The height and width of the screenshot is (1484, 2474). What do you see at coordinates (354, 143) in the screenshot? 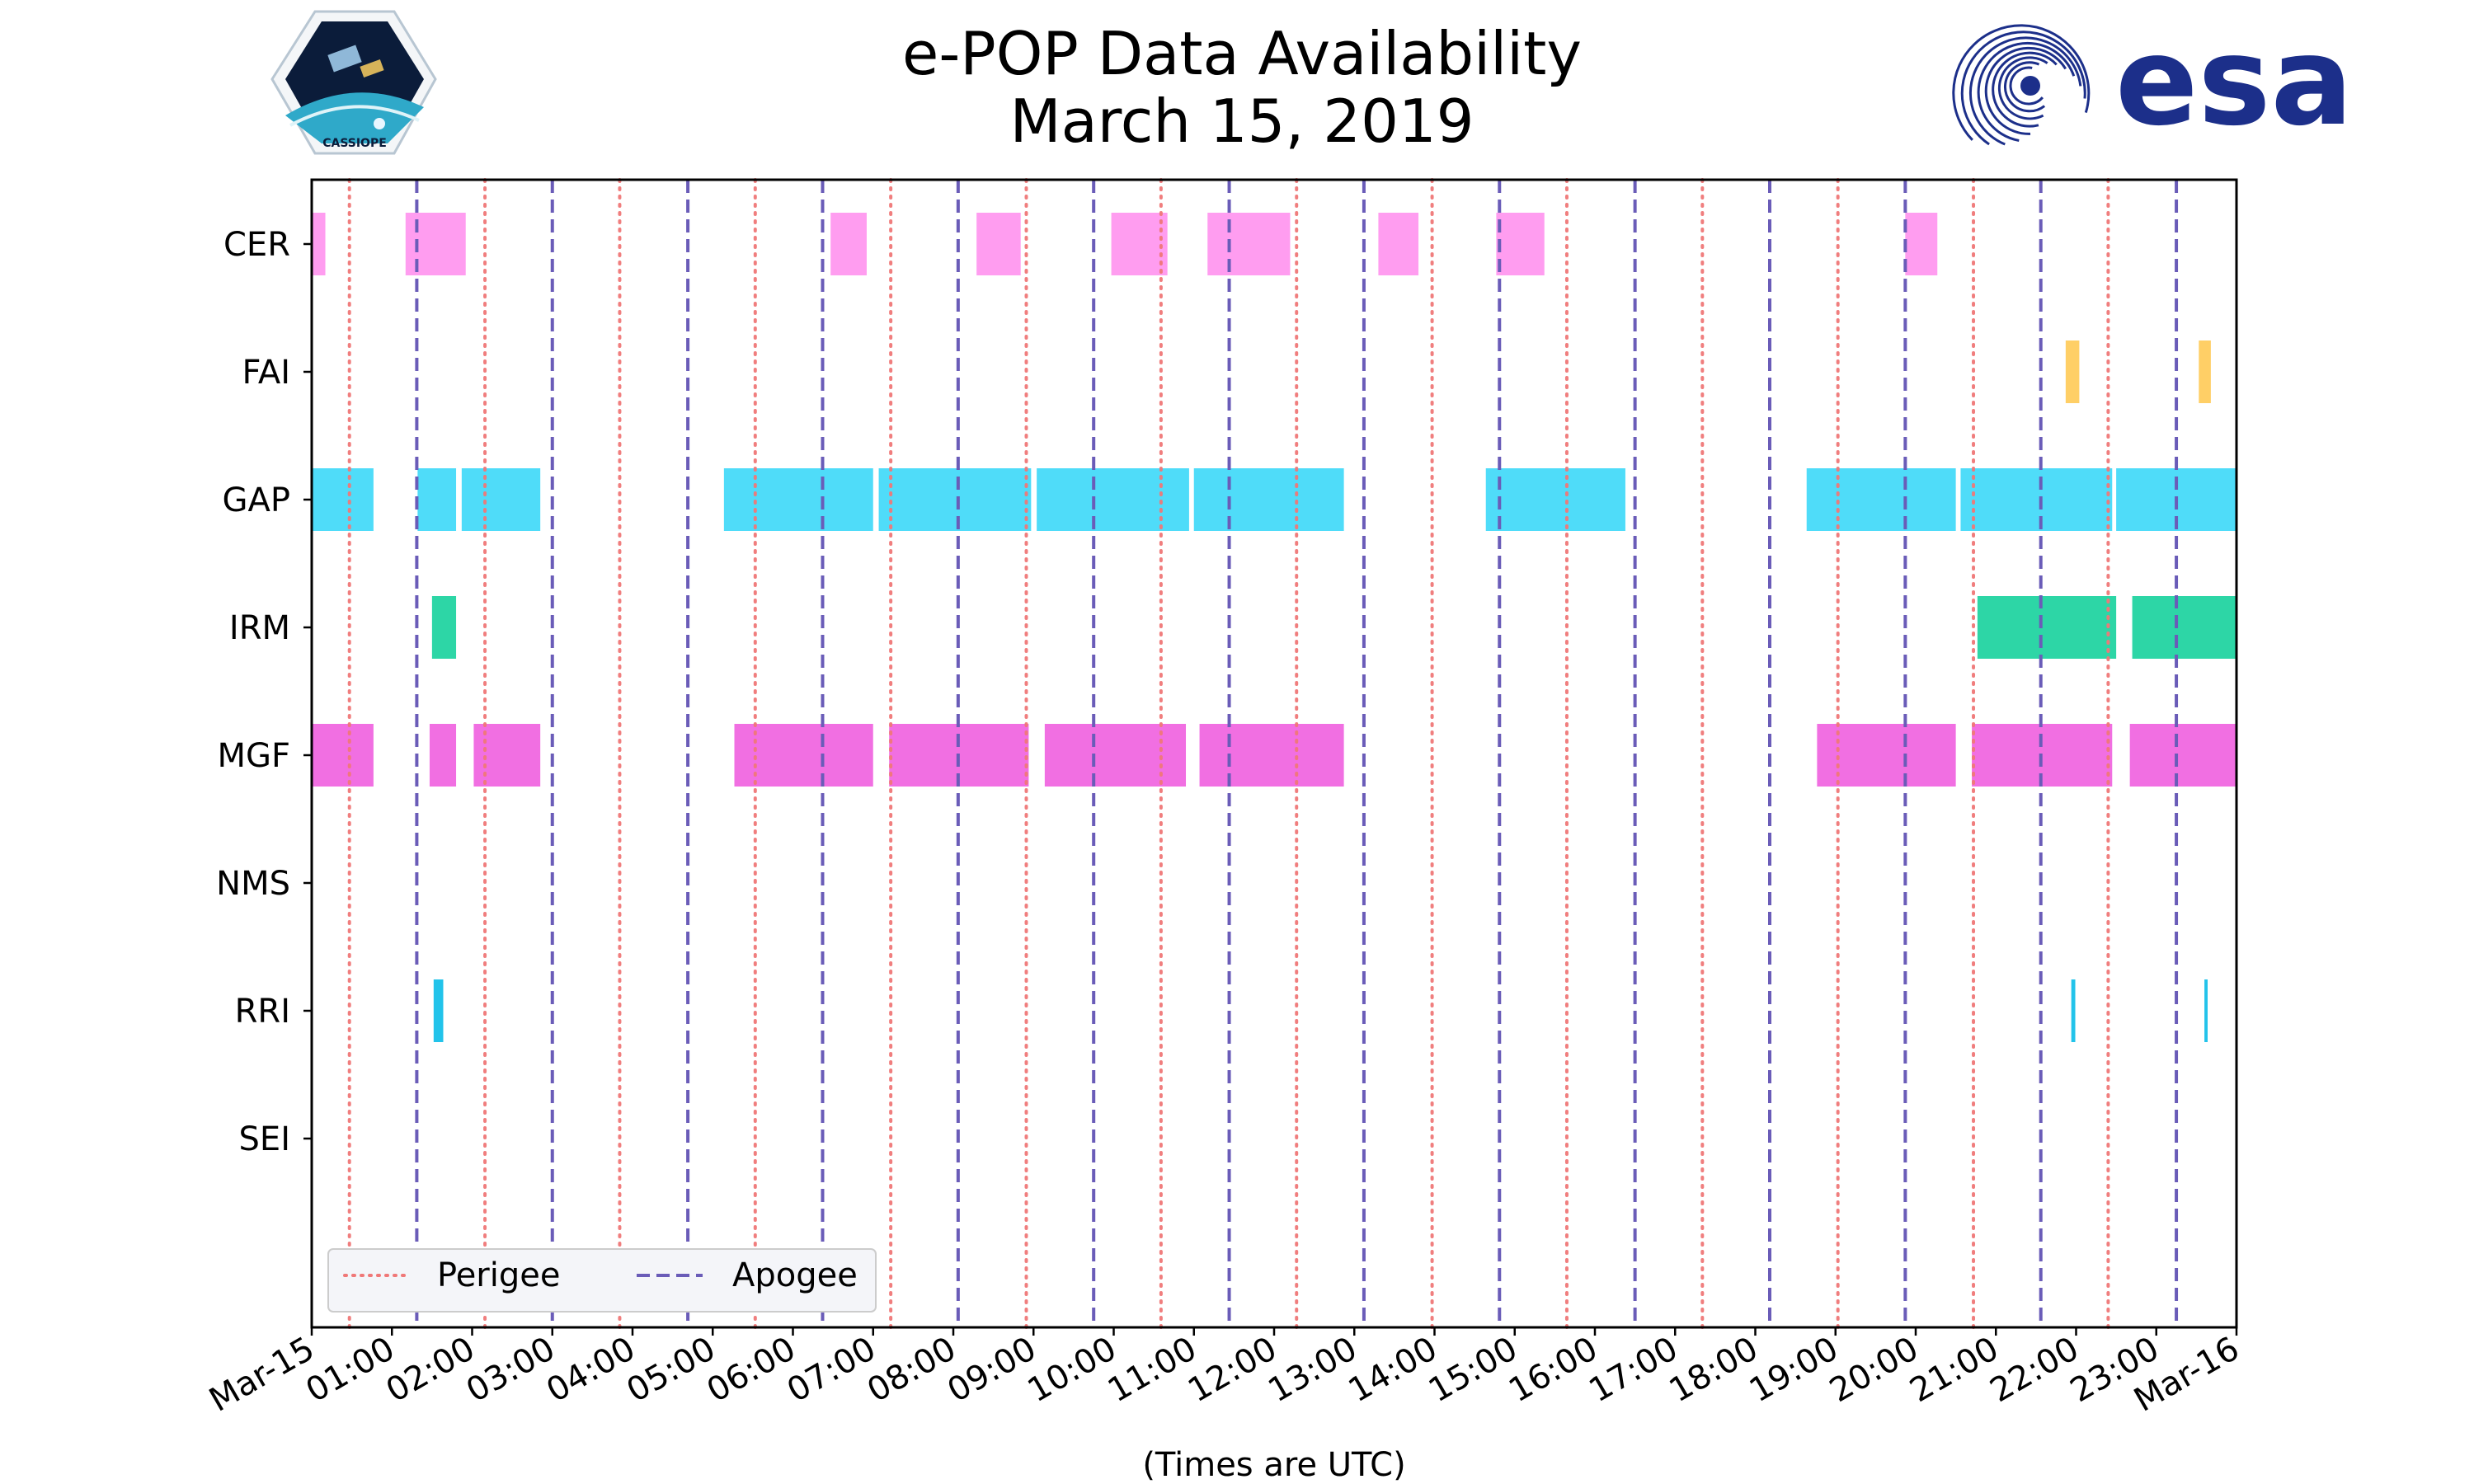
I see `cassiope-logo-text: CASSIOPE` at bounding box center [354, 143].